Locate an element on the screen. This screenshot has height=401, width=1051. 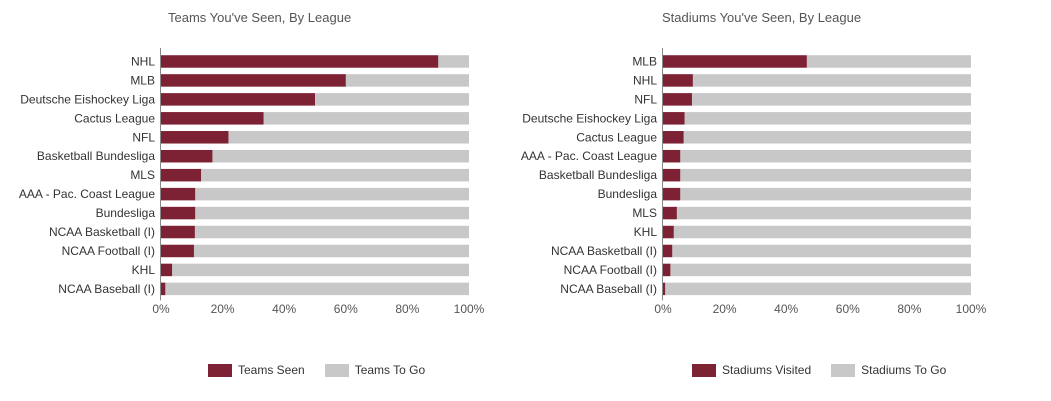
legend-item-teams-seen: Teams Seen is located at coordinates (256, 370).